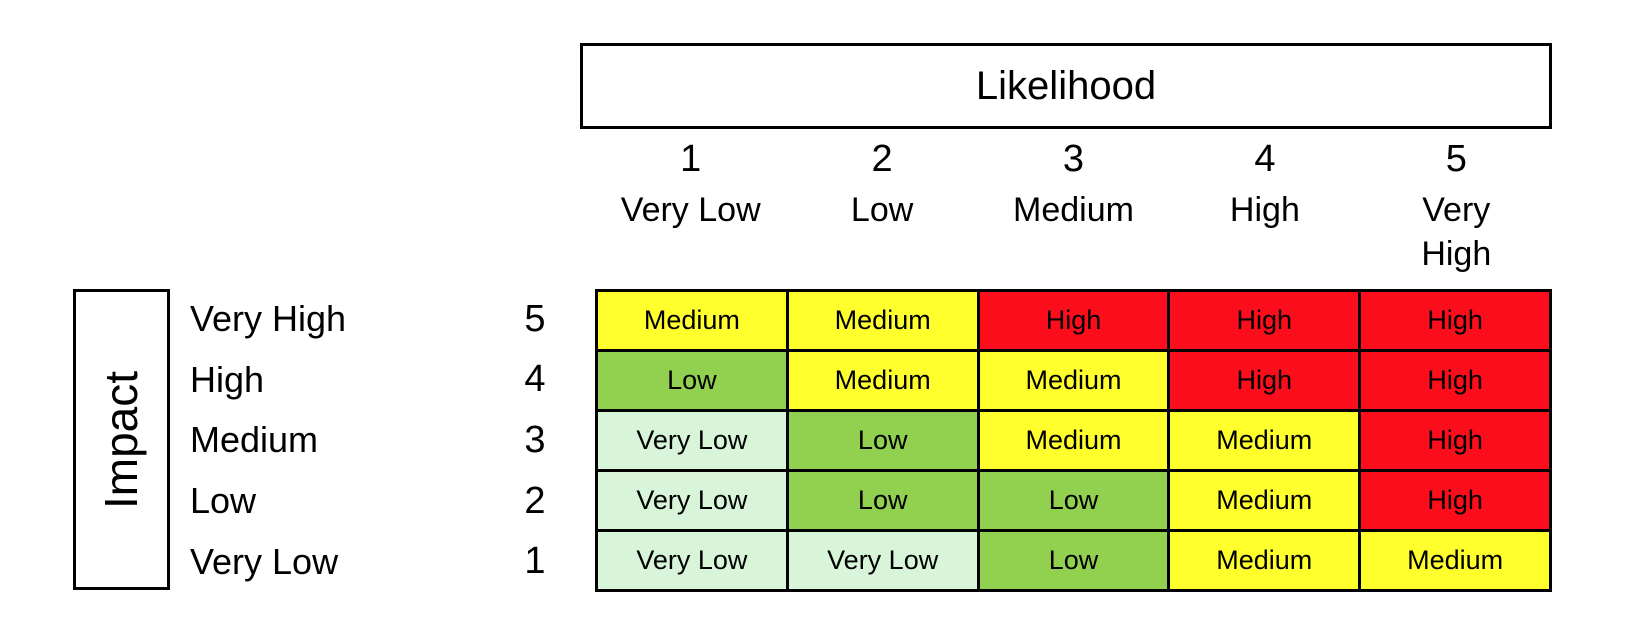 The height and width of the screenshot is (644, 1646). I want to click on risk-cell-impact4-likelihood2: Medium, so click(882, 380).